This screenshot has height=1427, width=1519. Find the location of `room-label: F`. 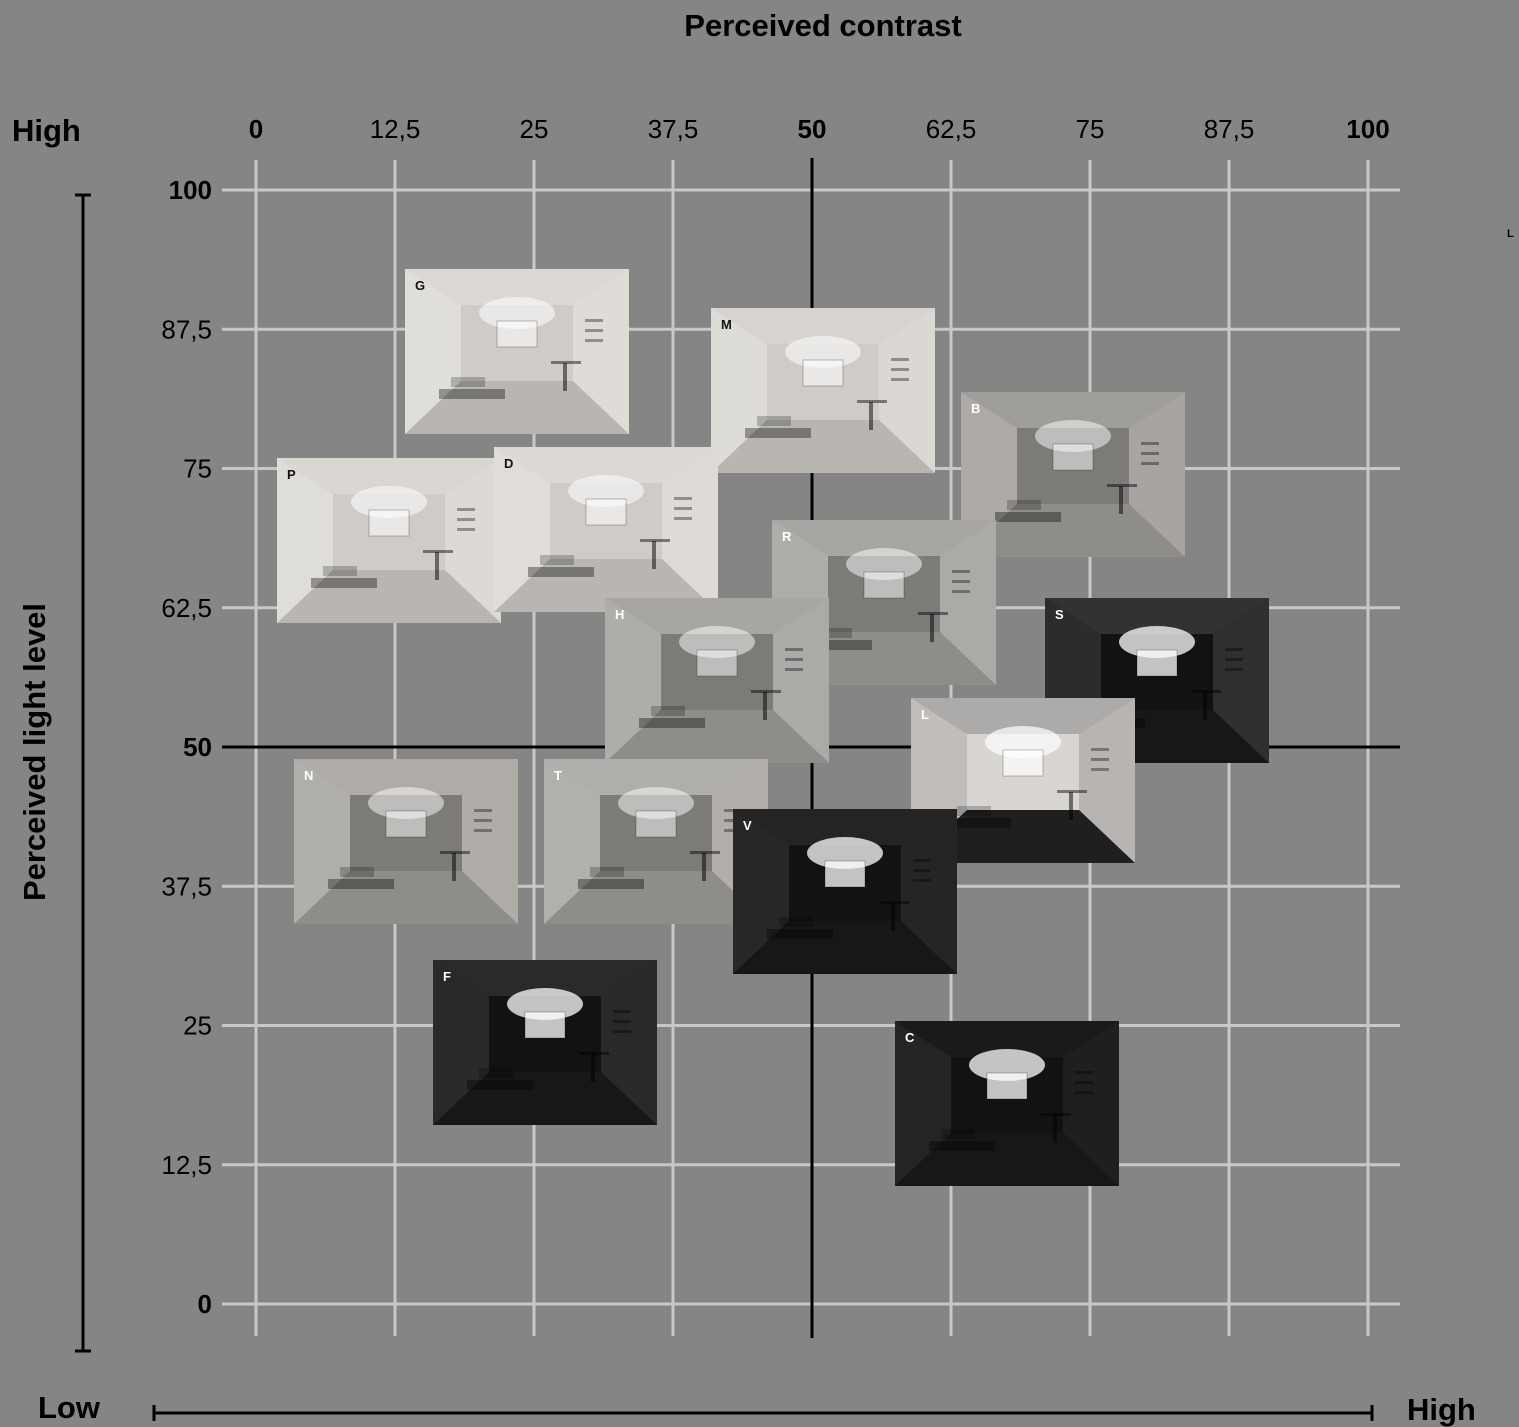

room-label: F is located at coordinates (447, 976).